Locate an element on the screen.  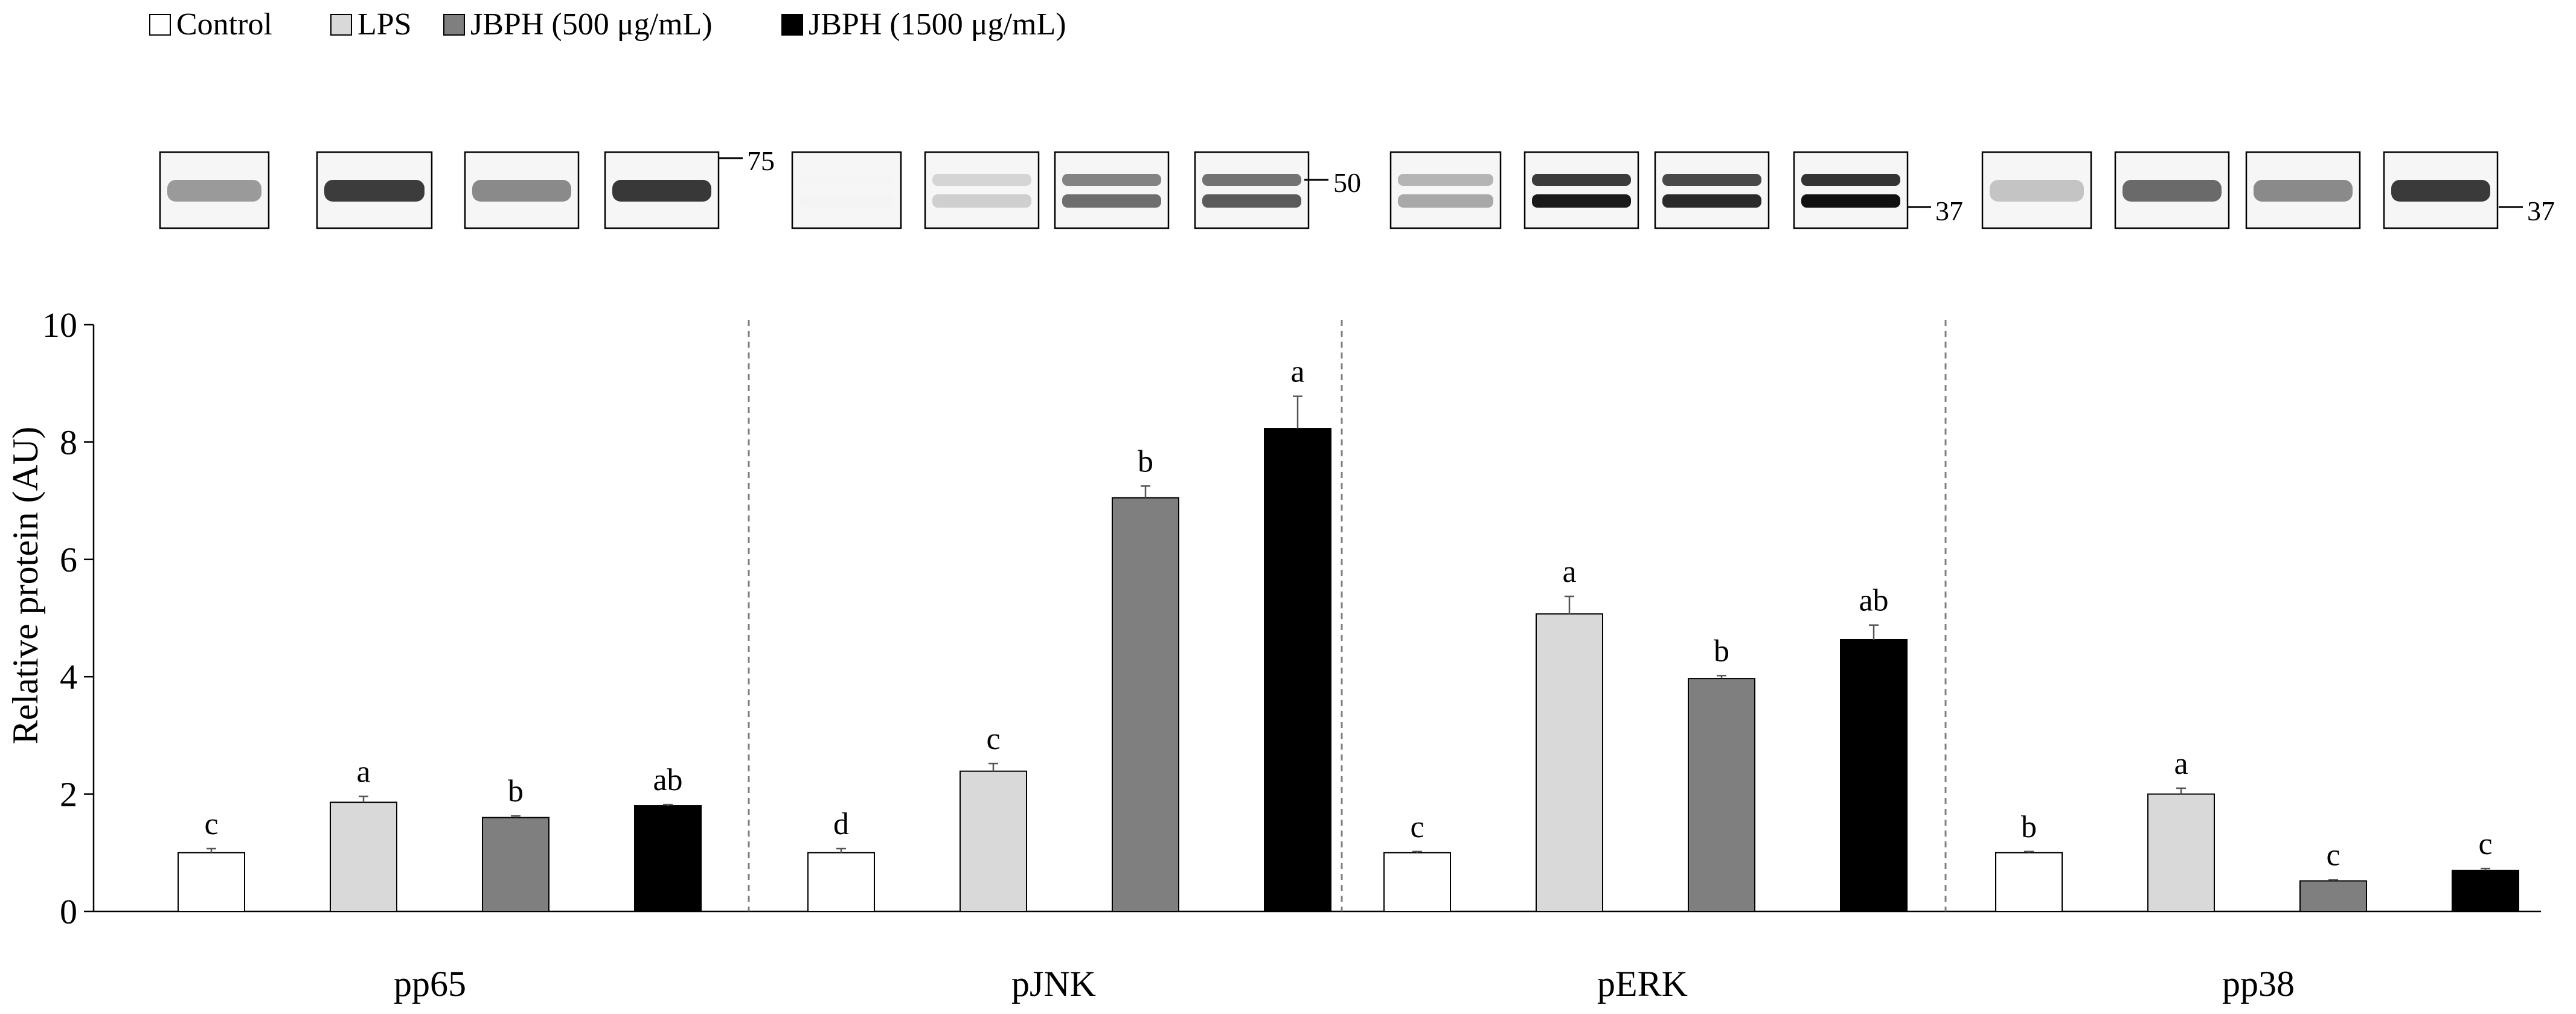
size-marker-label: 50 is located at coordinates (1347, 182).